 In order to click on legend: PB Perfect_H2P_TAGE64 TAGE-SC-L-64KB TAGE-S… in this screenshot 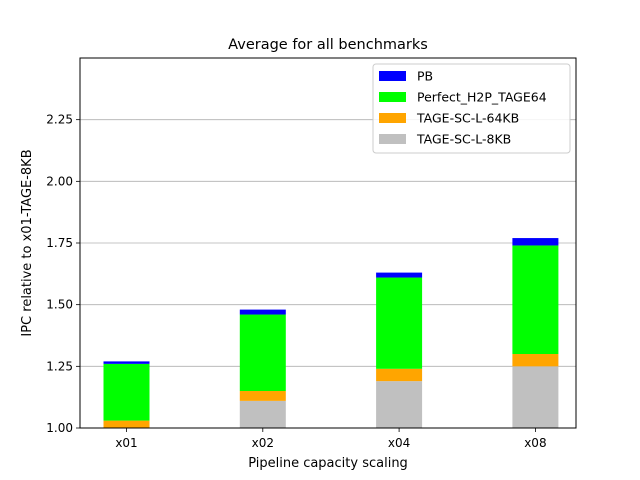, I will do `click(471, 108)`.